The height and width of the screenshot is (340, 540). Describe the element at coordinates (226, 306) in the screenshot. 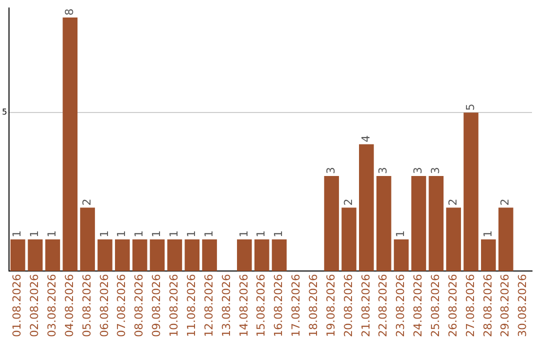

I see `x-tick-label: 13.08.2026` at that location.